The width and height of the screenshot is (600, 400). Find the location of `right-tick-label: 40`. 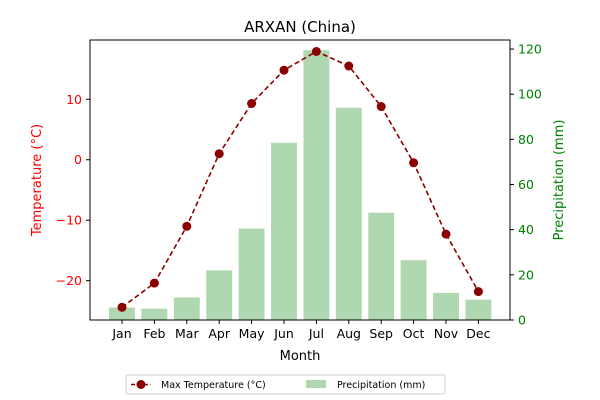

right-tick-label: 40 is located at coordinates (526, 229).